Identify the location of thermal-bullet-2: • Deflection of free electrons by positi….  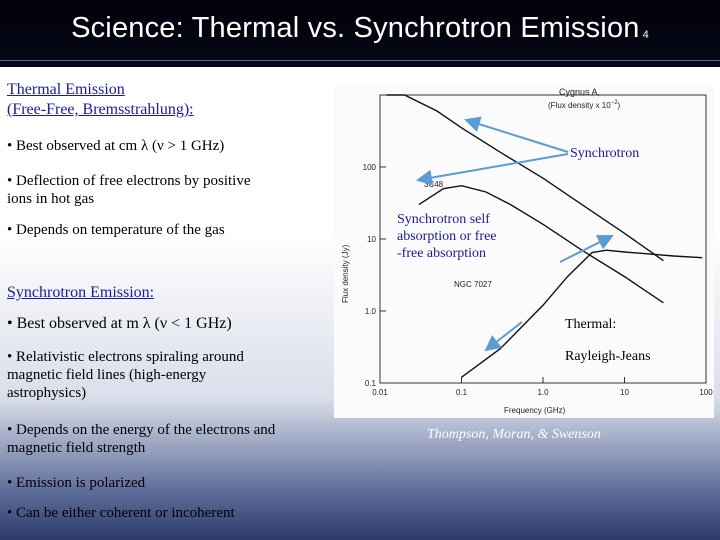
(129, 181).